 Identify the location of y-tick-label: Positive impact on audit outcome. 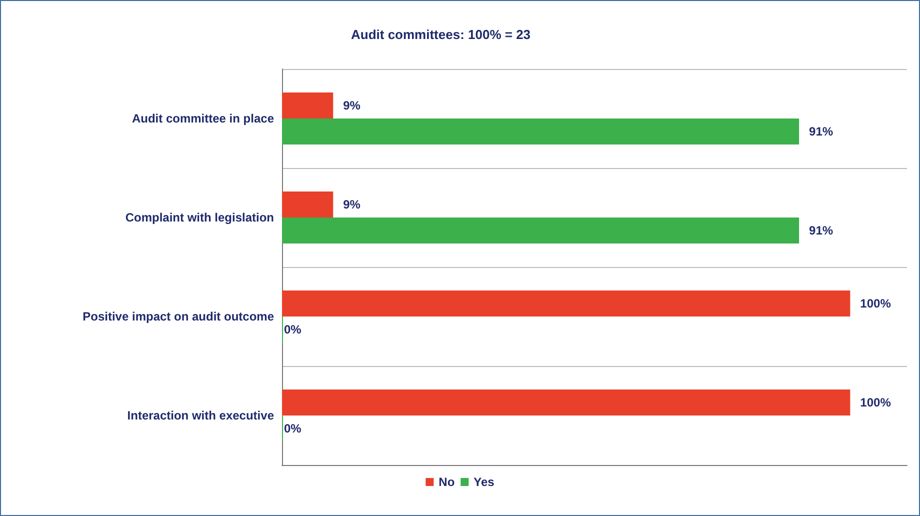
(178, 317).